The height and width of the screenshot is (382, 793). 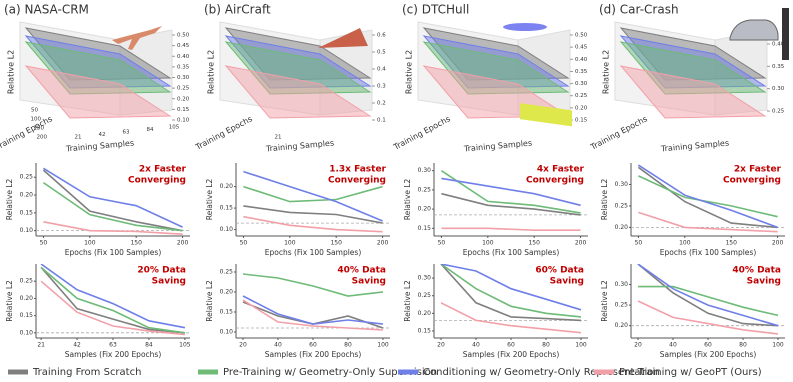 What do you see at coordinates (708, 345) in the screenshot?
I see `x-tick-label: 60` at bounding box center [708, 345].